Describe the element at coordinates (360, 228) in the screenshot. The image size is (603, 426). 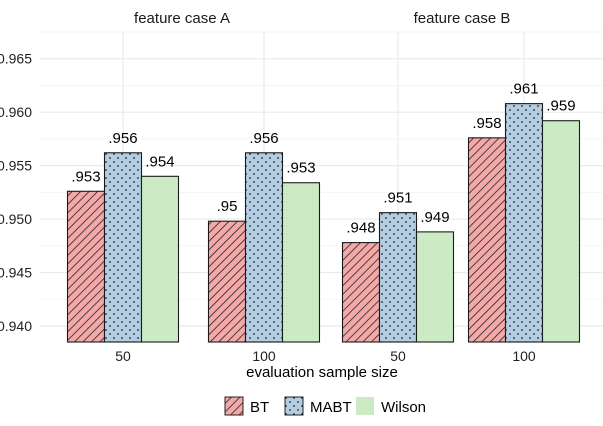
I see `data-label: .948` at that location.